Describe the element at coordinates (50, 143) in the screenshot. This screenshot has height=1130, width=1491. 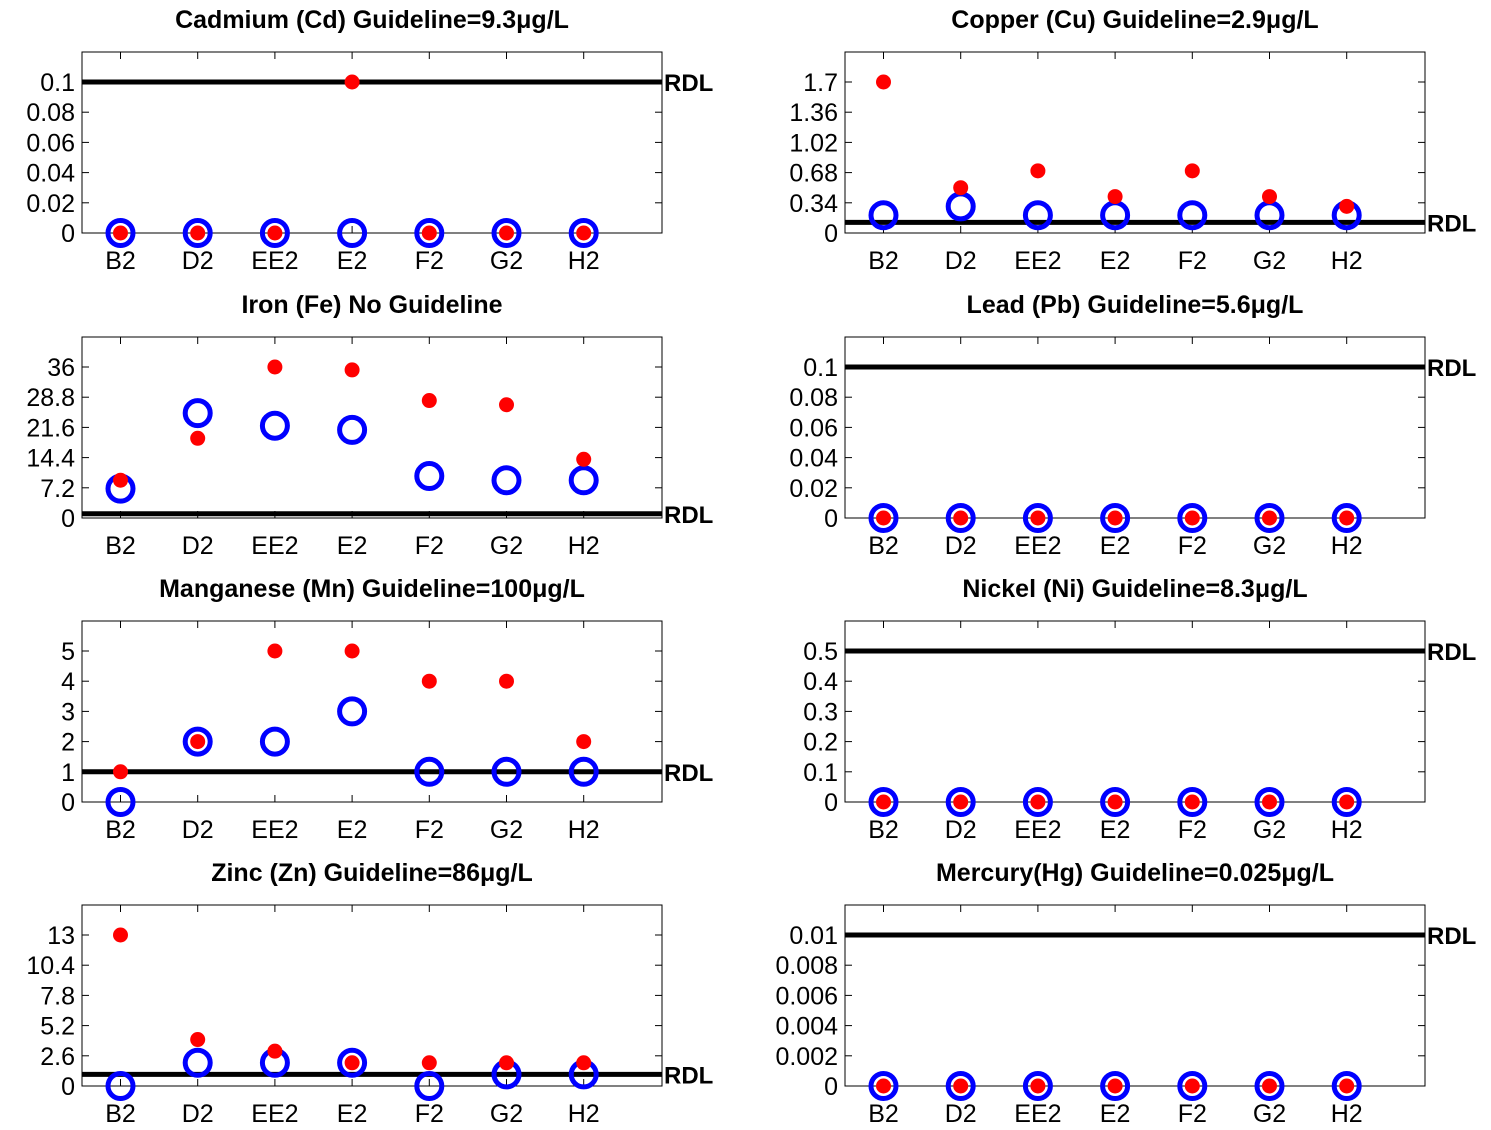
I see `y-tick-label: 0.06` at that location.